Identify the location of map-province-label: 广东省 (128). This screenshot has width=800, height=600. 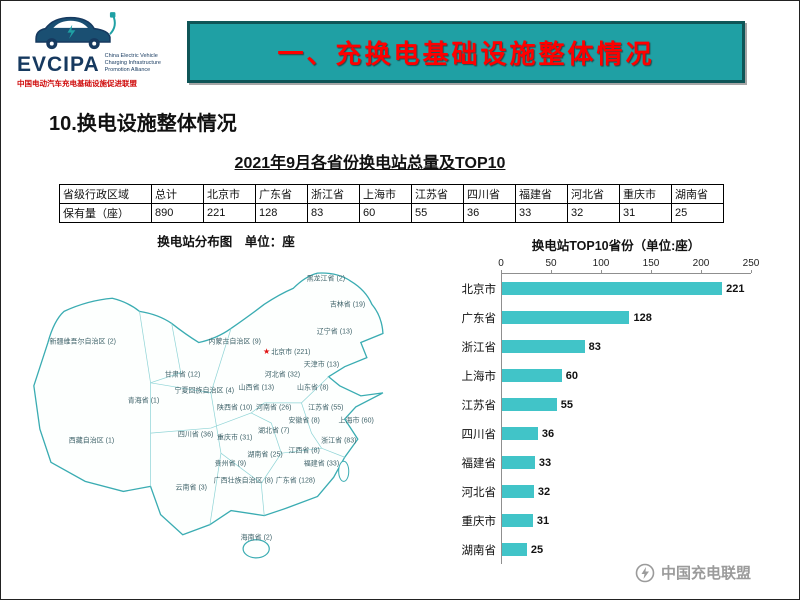
(295, 481).